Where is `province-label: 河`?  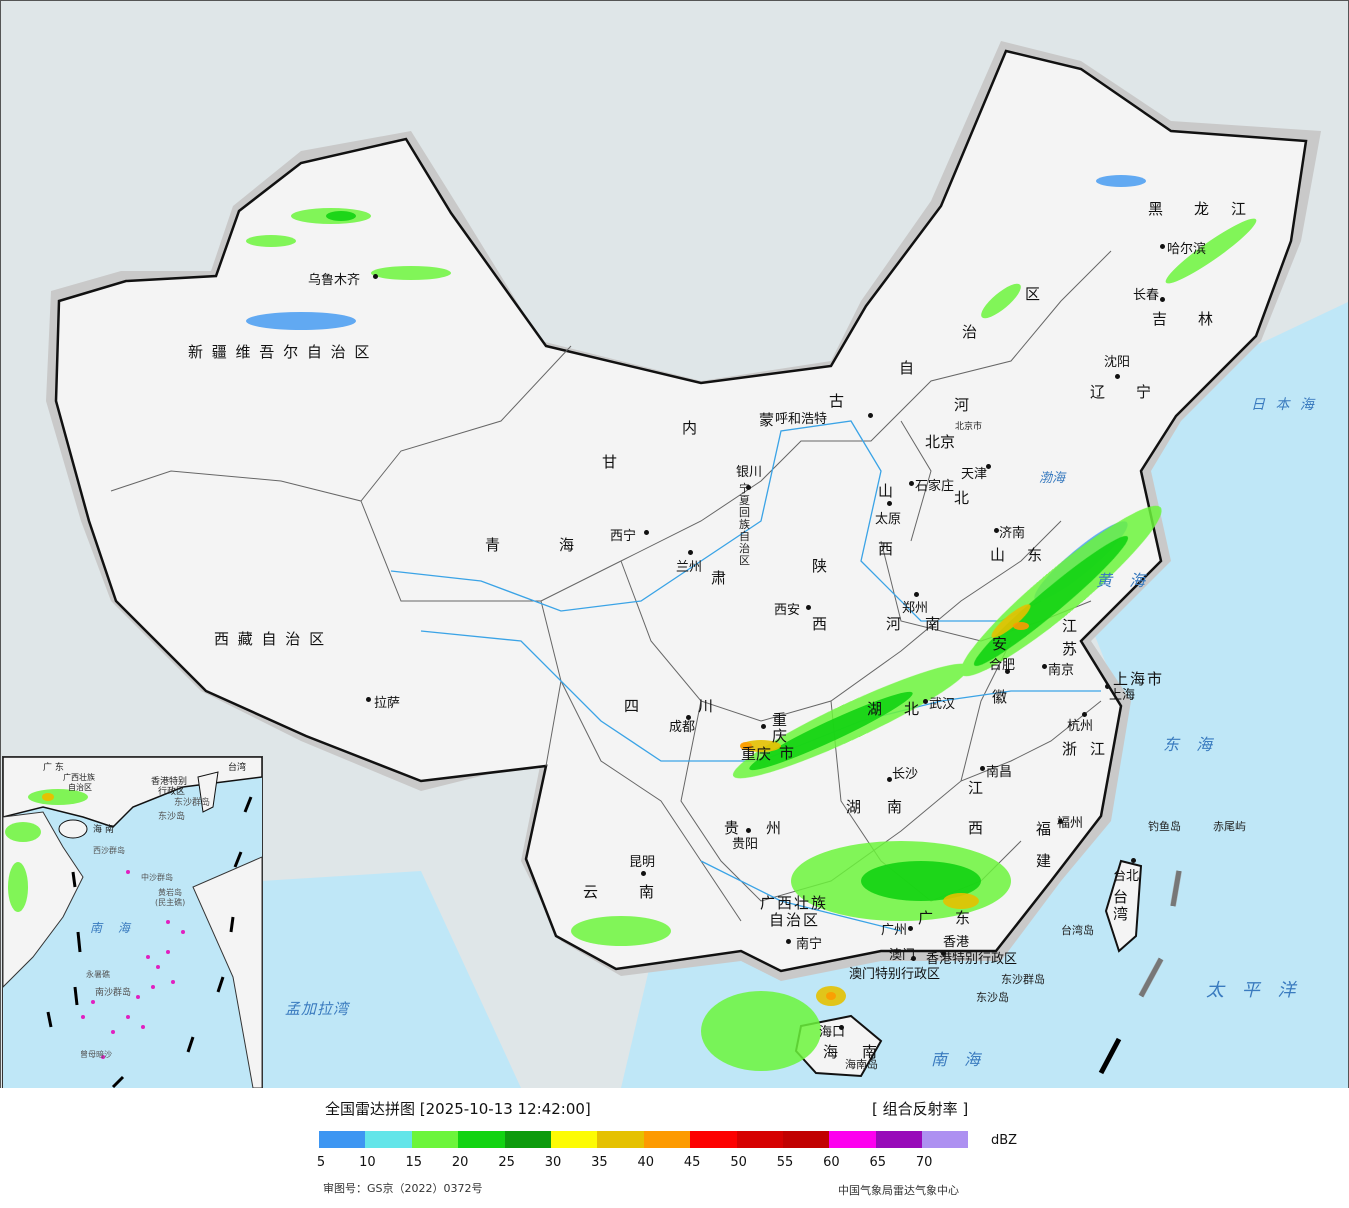
province-label: 河 is located at coordinates (895, 624).